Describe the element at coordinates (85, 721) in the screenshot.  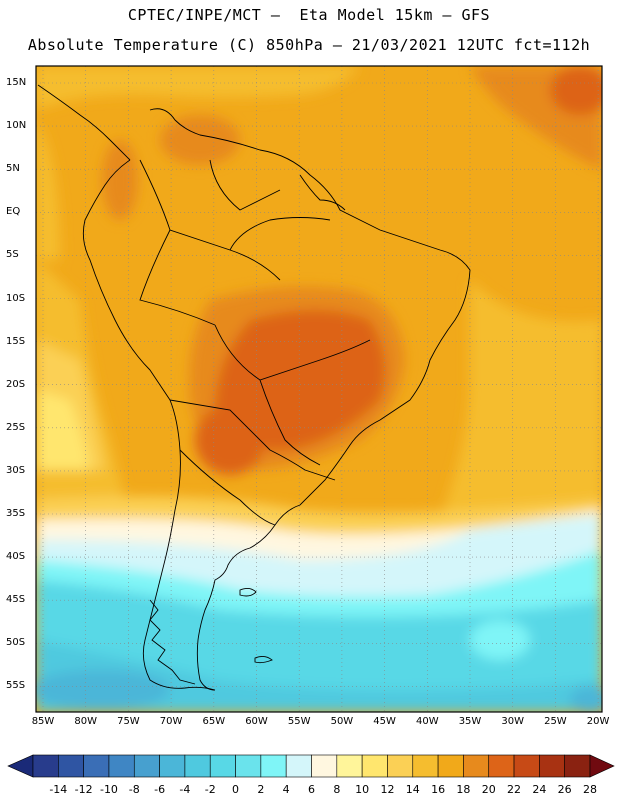
I see `lon-label: 80W` at that location.